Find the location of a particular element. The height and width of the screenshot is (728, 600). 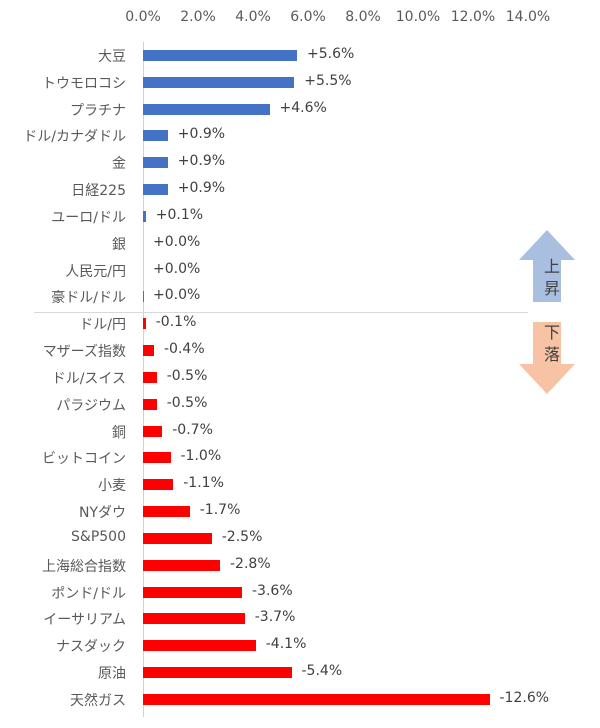

bar-row: 日経225 +0.9% is located at coordinates (300, 190).